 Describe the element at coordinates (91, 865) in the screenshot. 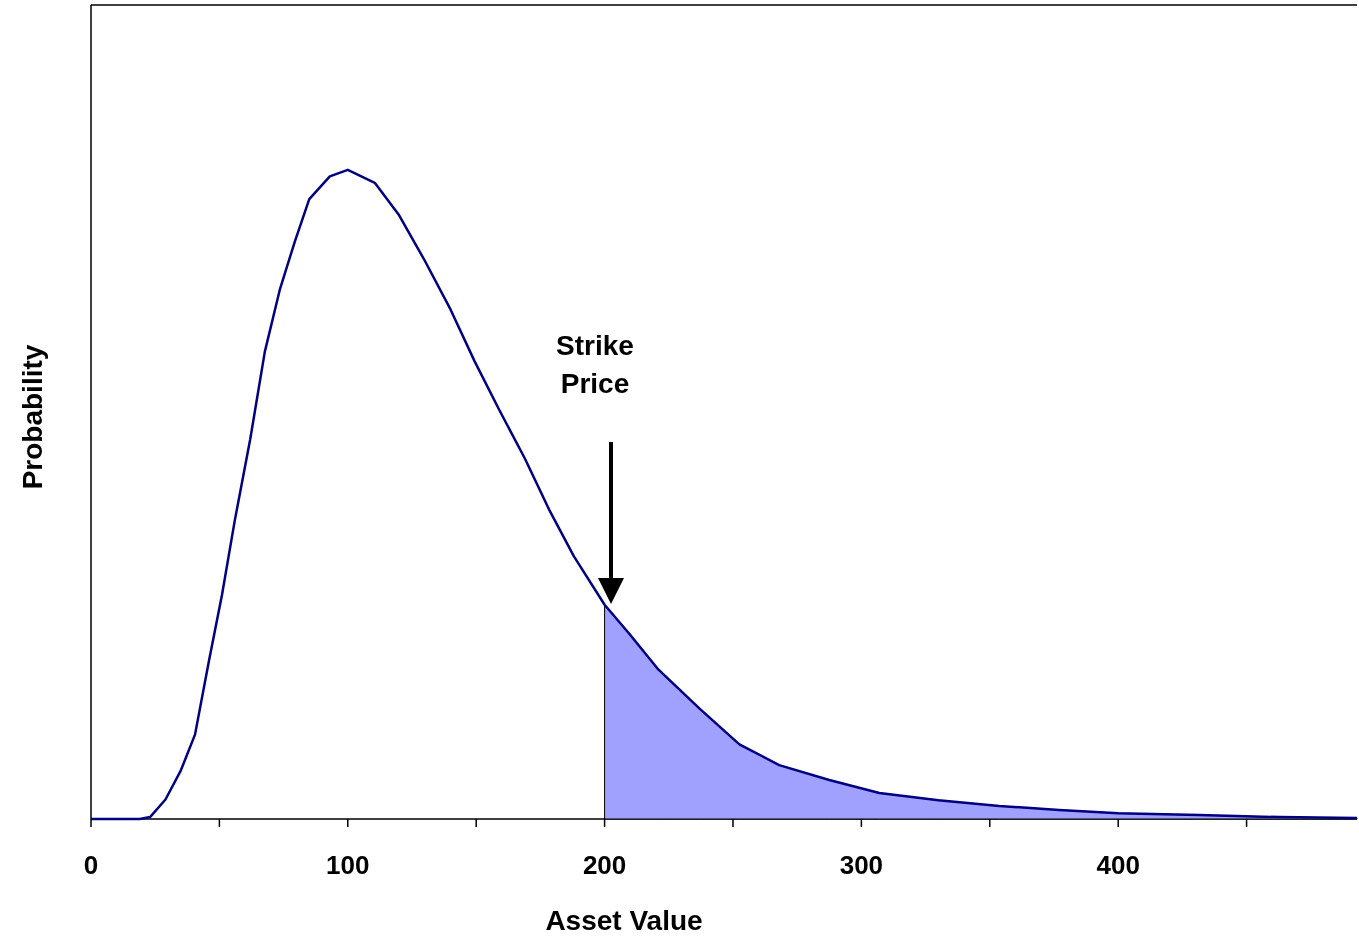

I see `x-tick-label: 0` at that location.